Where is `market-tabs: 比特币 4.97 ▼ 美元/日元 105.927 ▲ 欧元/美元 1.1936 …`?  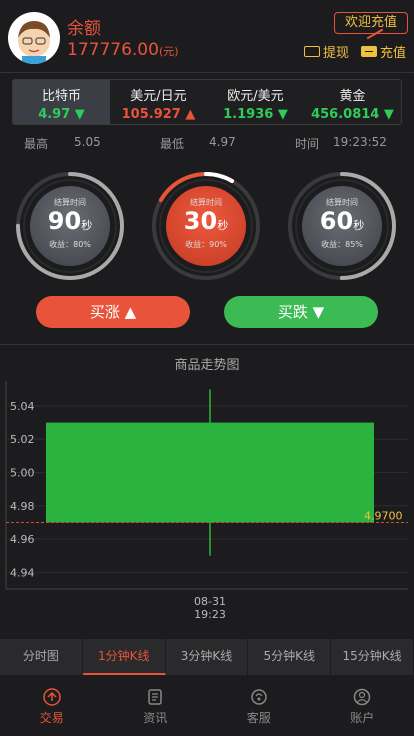 market-tabs: 比特币 4.97 ▼ 美元/日元 105.927 ▲ 欧元/美元 1.1936 … is located at coordinates (207, 102).